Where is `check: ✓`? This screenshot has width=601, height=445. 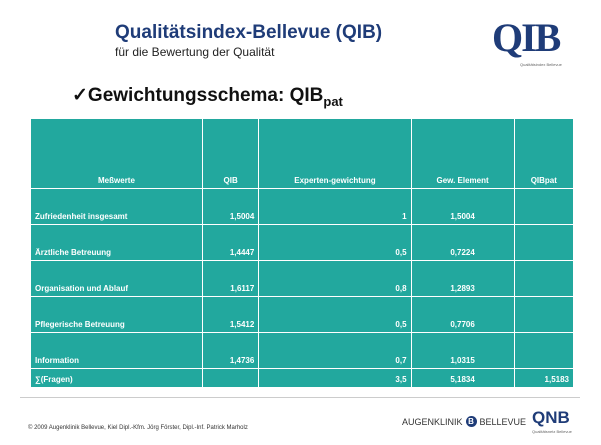
check: ✓ is located at coordinates (80, 95).